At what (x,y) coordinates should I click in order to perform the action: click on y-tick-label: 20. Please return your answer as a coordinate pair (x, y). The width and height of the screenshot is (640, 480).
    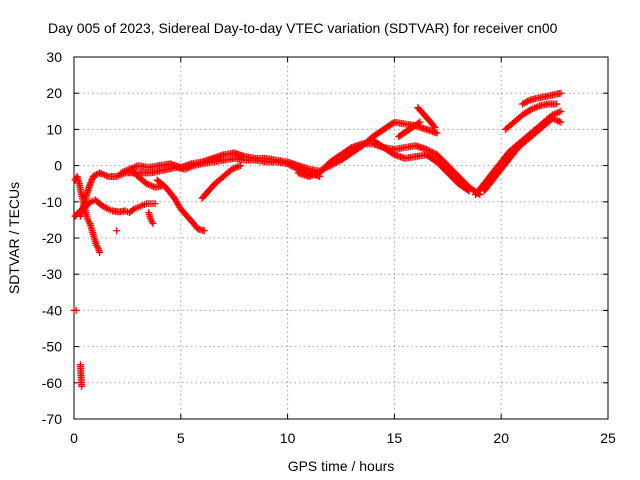
    Looking at the image, I should click on (54, 93).